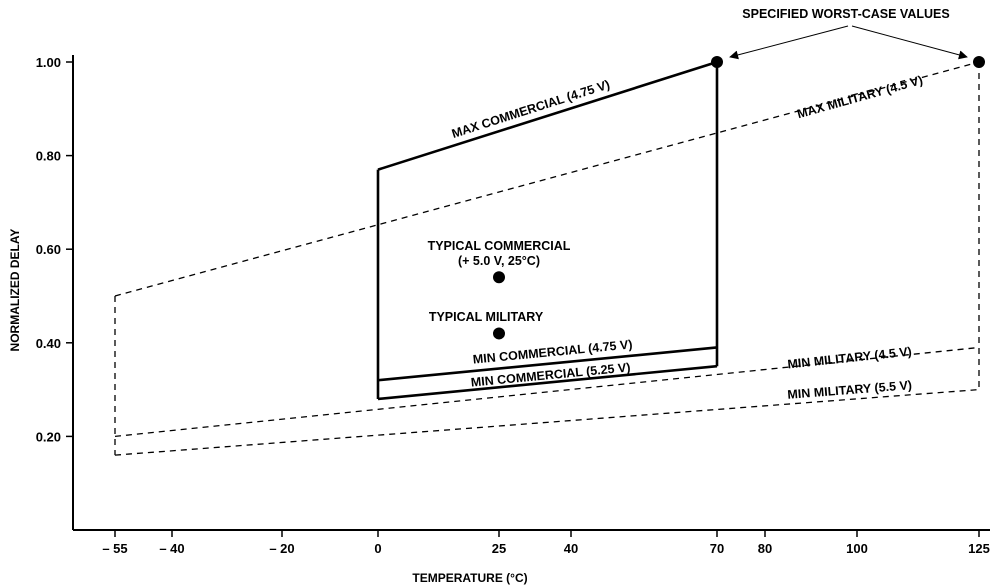  Describe the element at coordinates (717, 548) in the screenshot. I see `x-tick-label: 70` at that location.